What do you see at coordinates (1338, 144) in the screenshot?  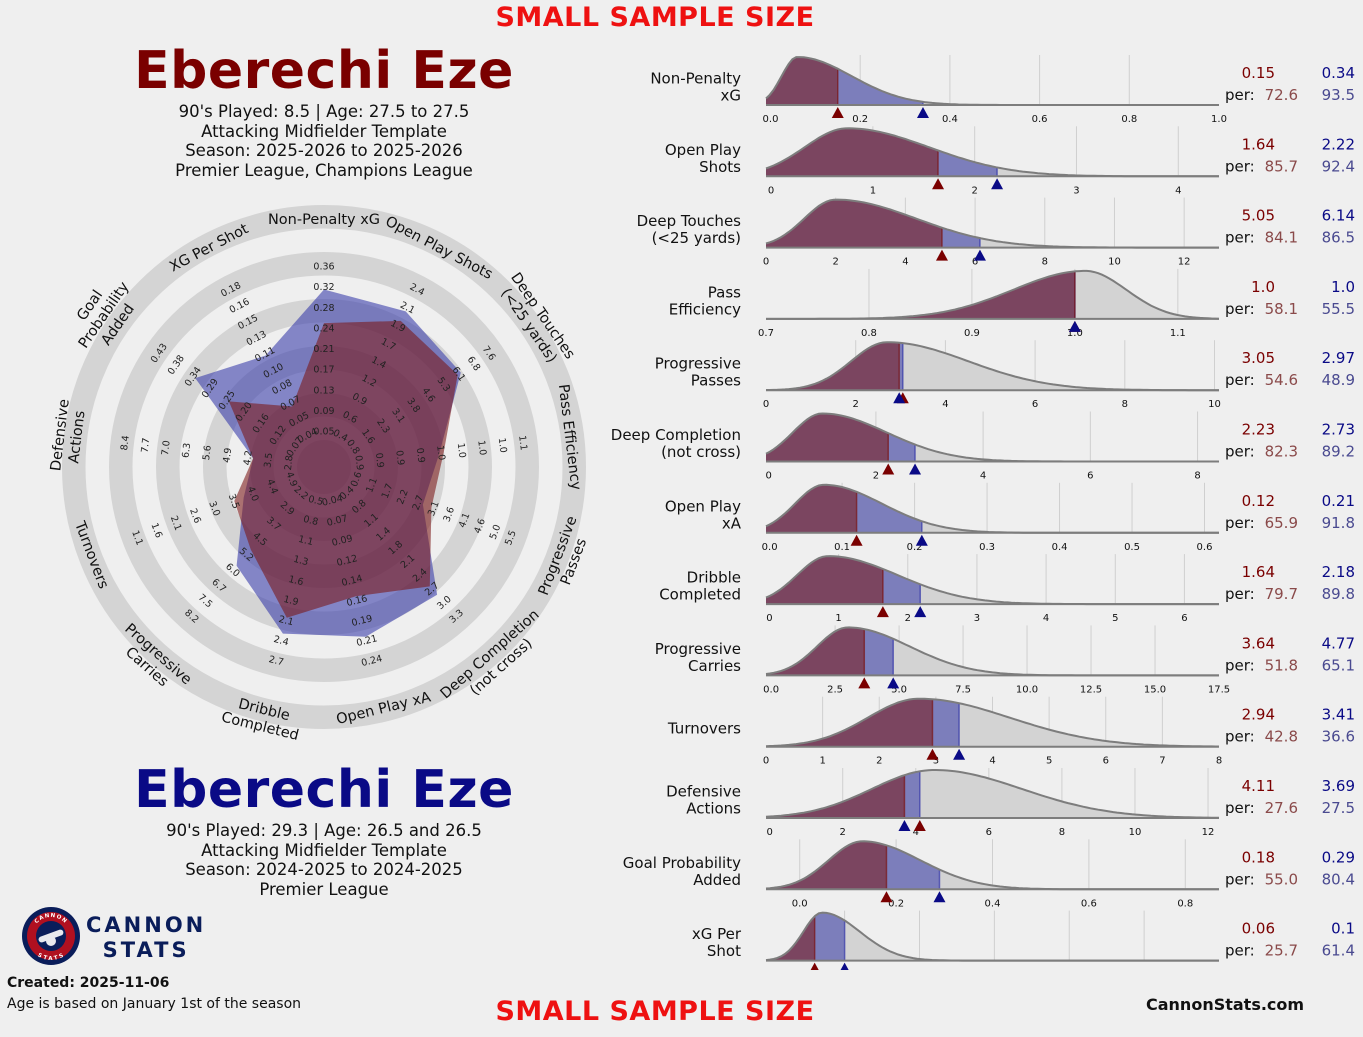 I see `value-2024: 2.22` at bounding box center [1338, 144].